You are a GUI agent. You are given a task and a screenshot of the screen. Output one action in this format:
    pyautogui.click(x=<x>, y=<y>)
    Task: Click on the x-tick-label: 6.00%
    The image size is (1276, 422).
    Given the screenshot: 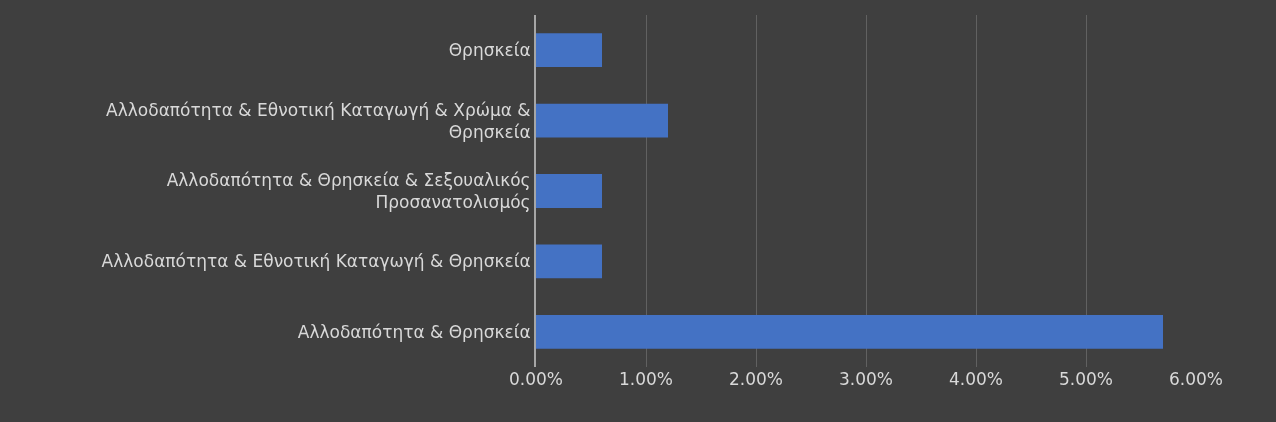 What is the action you would take?
    pyautogui.click(x=1196, y=379)
    